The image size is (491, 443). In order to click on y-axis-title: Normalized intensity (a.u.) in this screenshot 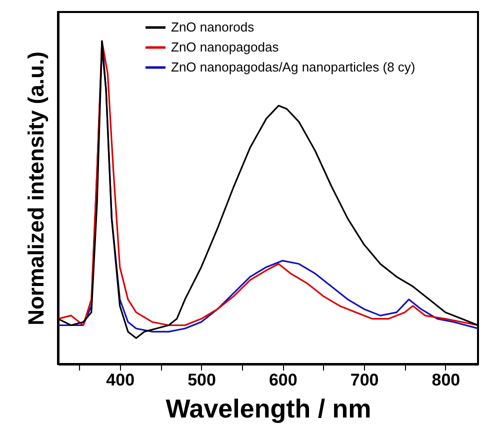, I will do `click(36, 189)`.